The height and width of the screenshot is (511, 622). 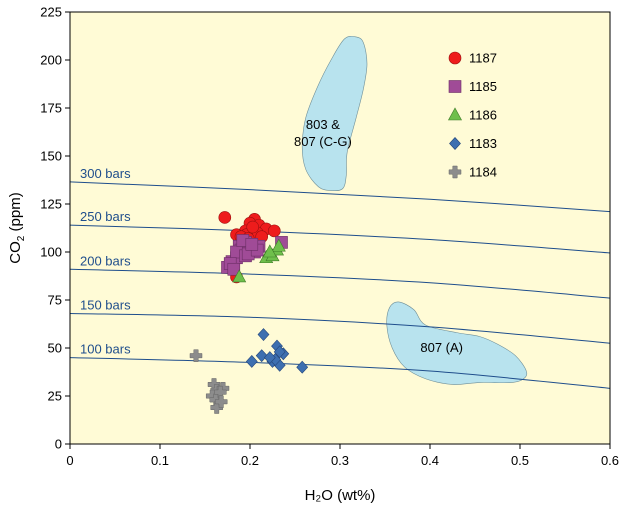 I want to click on x-tick-label: 0.4, so click(x=430, y=460).